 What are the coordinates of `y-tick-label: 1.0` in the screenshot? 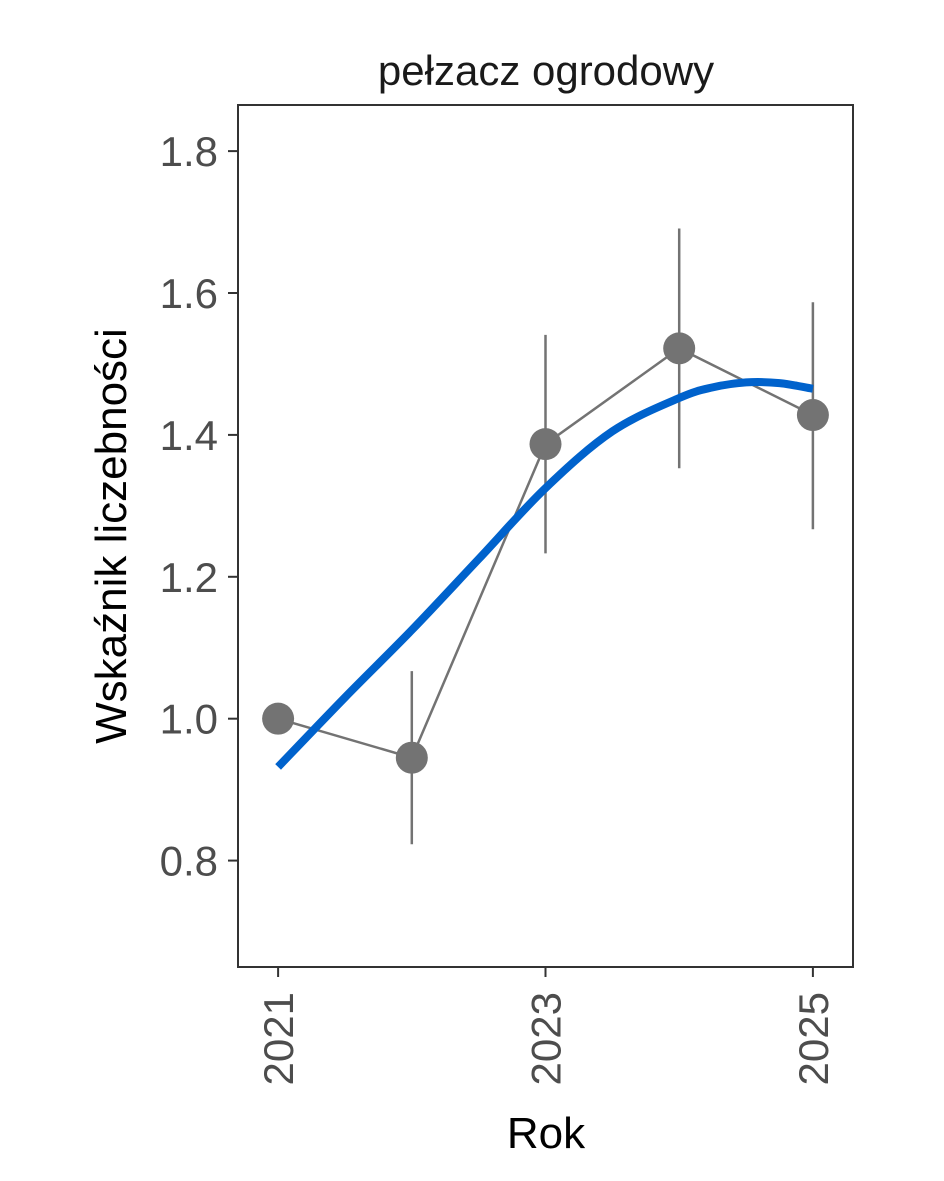 It's located at (189, 719).